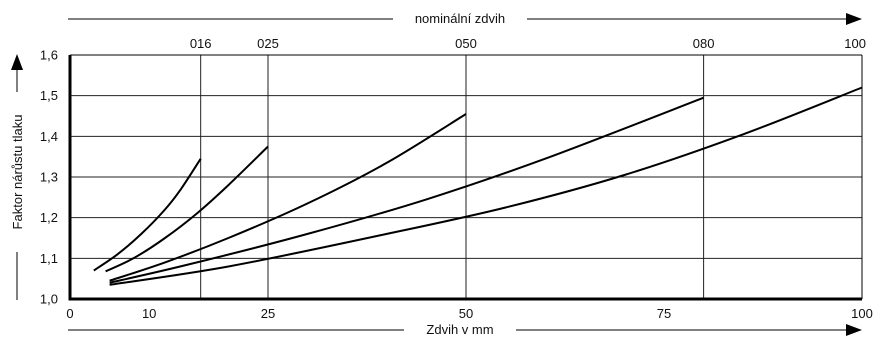 The image size is (883, 338). Describe the element at coordinates (664, 313) in the screenshot. I see `x-tick-label: 75` at that location.